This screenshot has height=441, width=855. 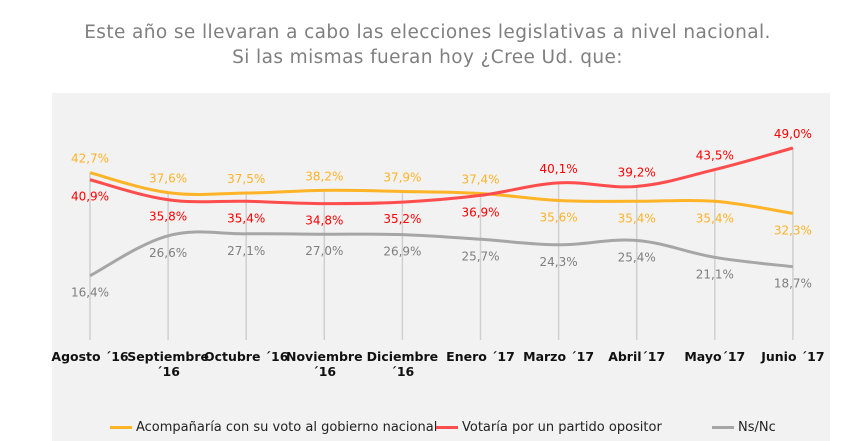 What do you see at coordinates (427, 57) in the screenshot?
I see `chart-title-line-2: Si las mismas fueran hoy ¿Cree Ud. que:` at bounding box center [427, 57].